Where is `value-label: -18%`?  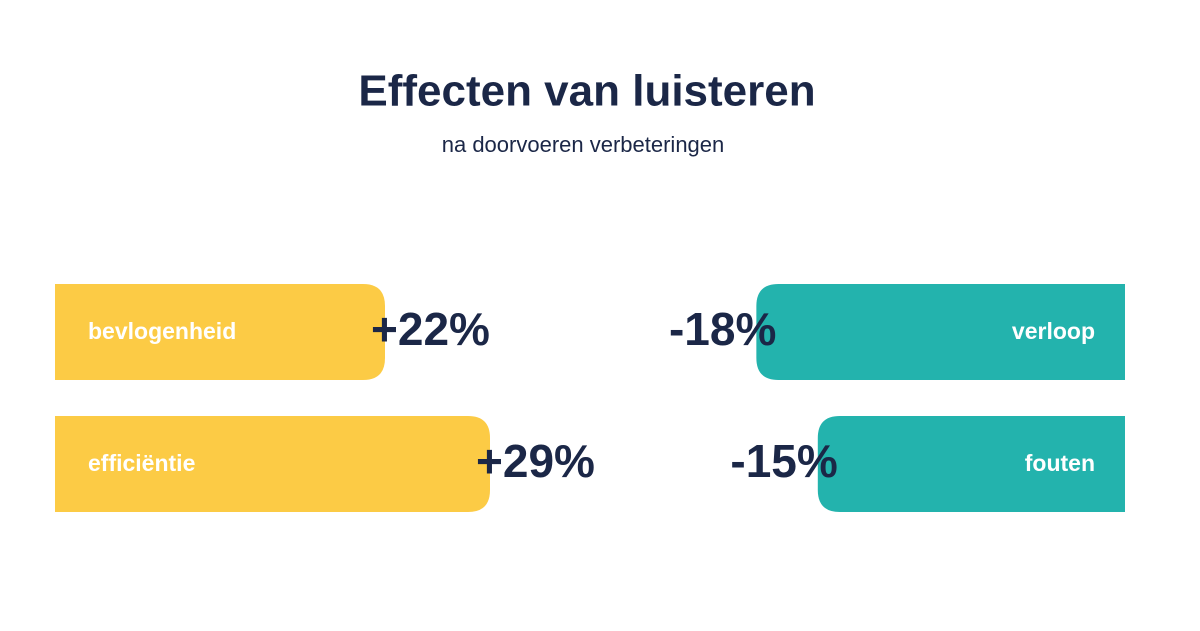 value-label: -18% is located at coordinates (722, 329).